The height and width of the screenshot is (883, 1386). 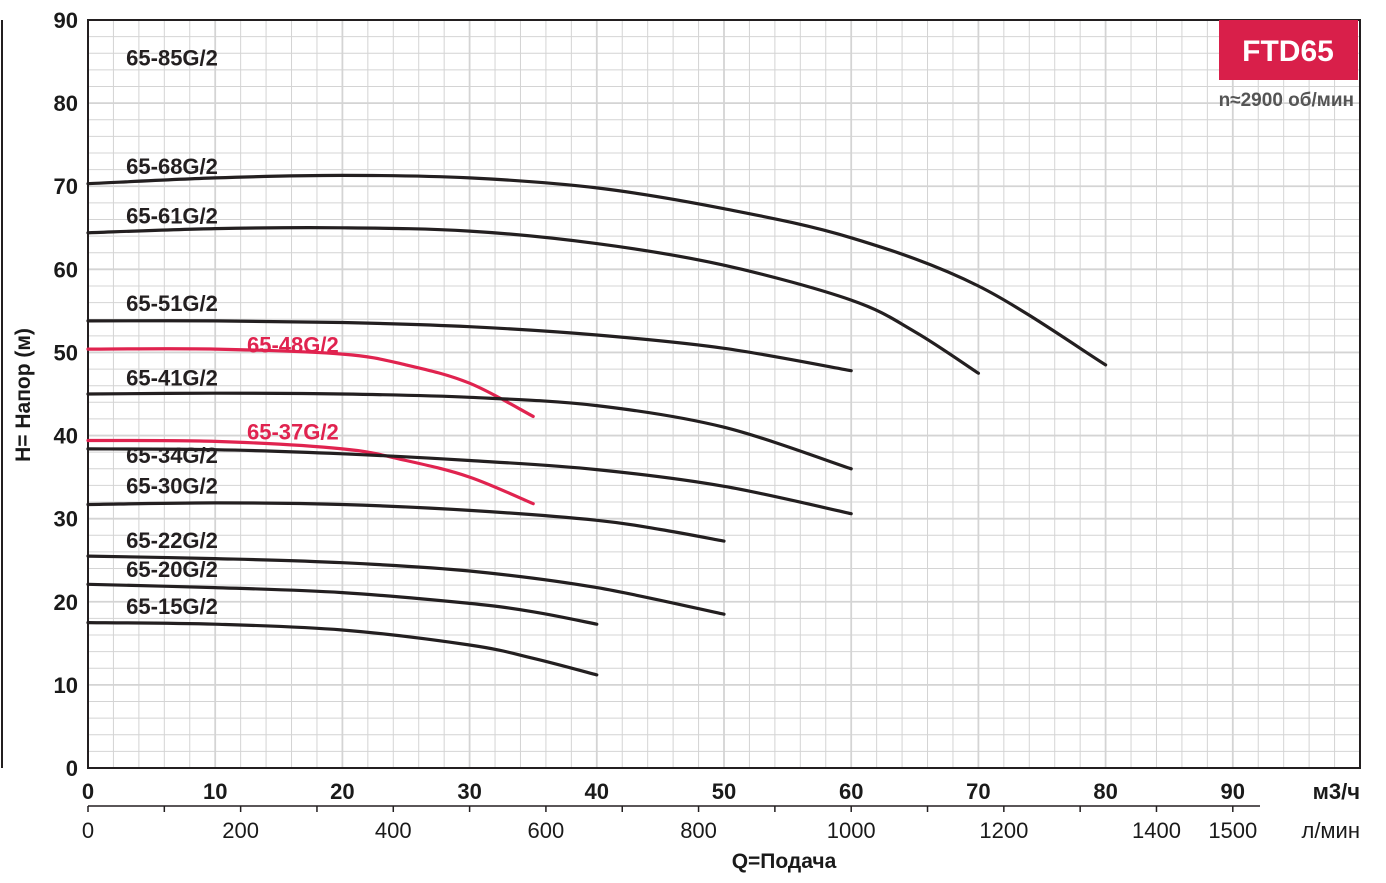 What do you see at coordinates (66, 186) in the screenshot?
I see `y-tick-label: 70` at bounding box center [66, 186].